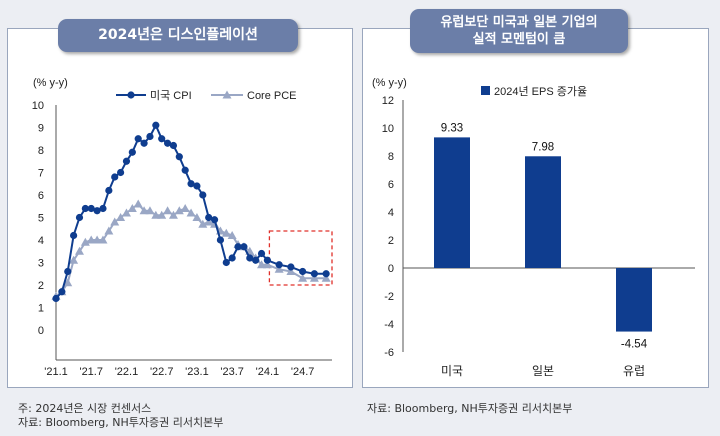 The width and height of the screenshot is (720, 436). I want to click on left-y-tick-label: 2, so click(41, 286).